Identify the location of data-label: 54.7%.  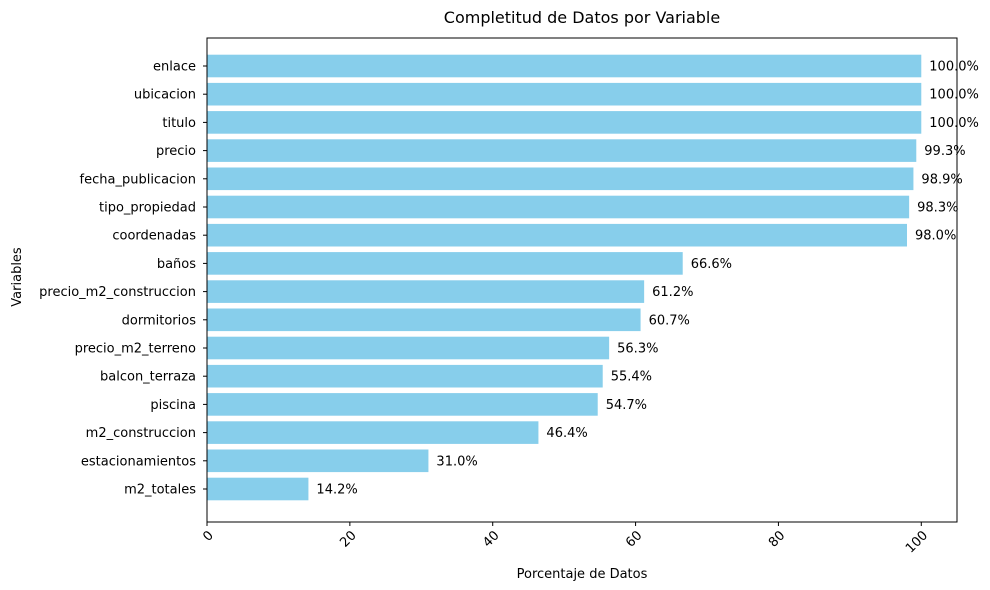
(626, 405).